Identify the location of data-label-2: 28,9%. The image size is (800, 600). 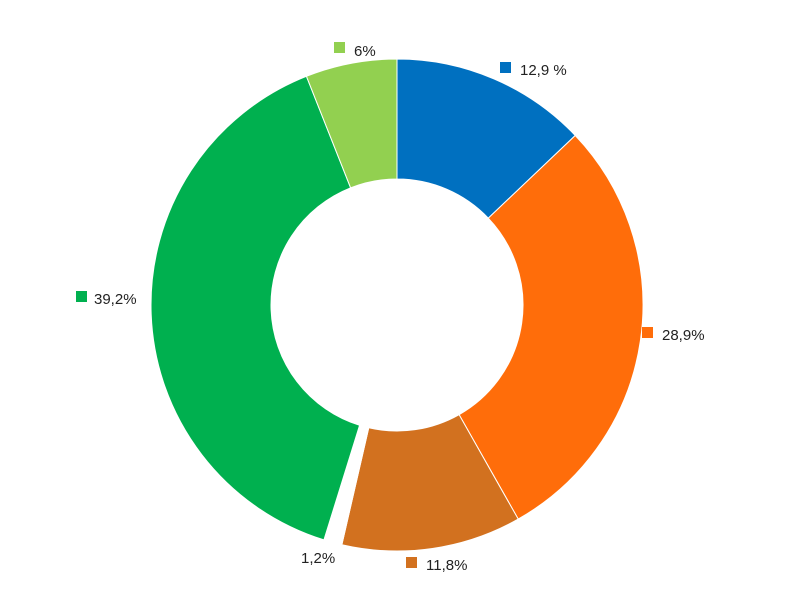
(683, 335).